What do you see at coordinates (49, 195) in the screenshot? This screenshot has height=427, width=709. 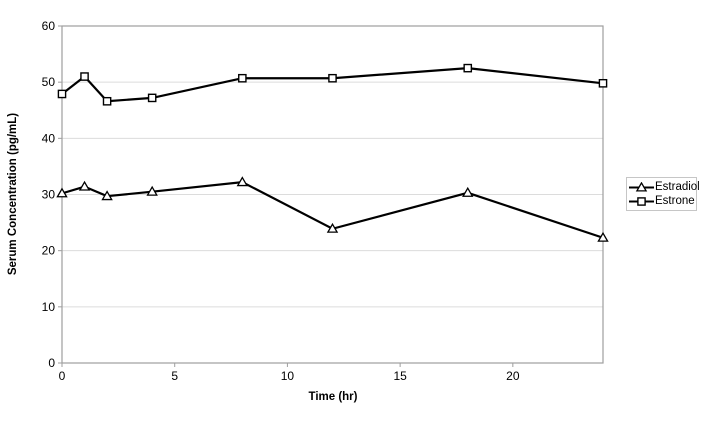 I see `y-tick-label: 30` at bounding box center [49, 195].